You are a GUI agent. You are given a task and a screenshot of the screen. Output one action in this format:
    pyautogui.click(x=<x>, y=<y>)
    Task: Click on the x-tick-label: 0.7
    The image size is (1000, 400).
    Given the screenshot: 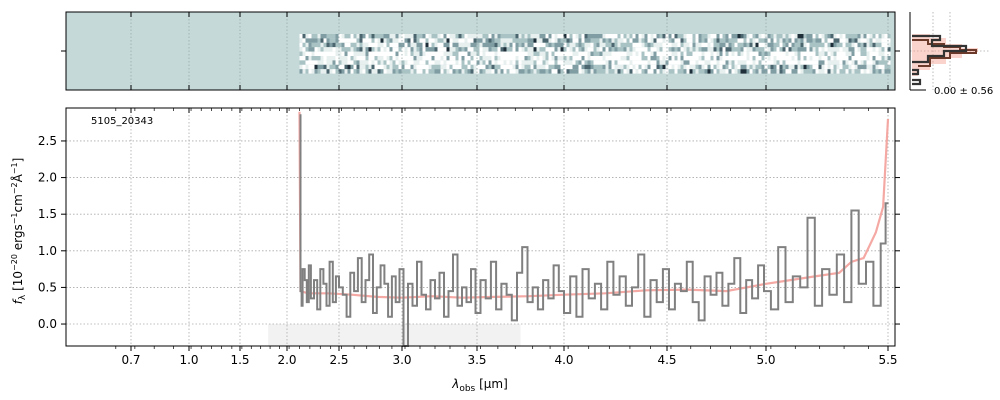 What is the action you would take?
    pyautogui.click(x=130, y=360)
    